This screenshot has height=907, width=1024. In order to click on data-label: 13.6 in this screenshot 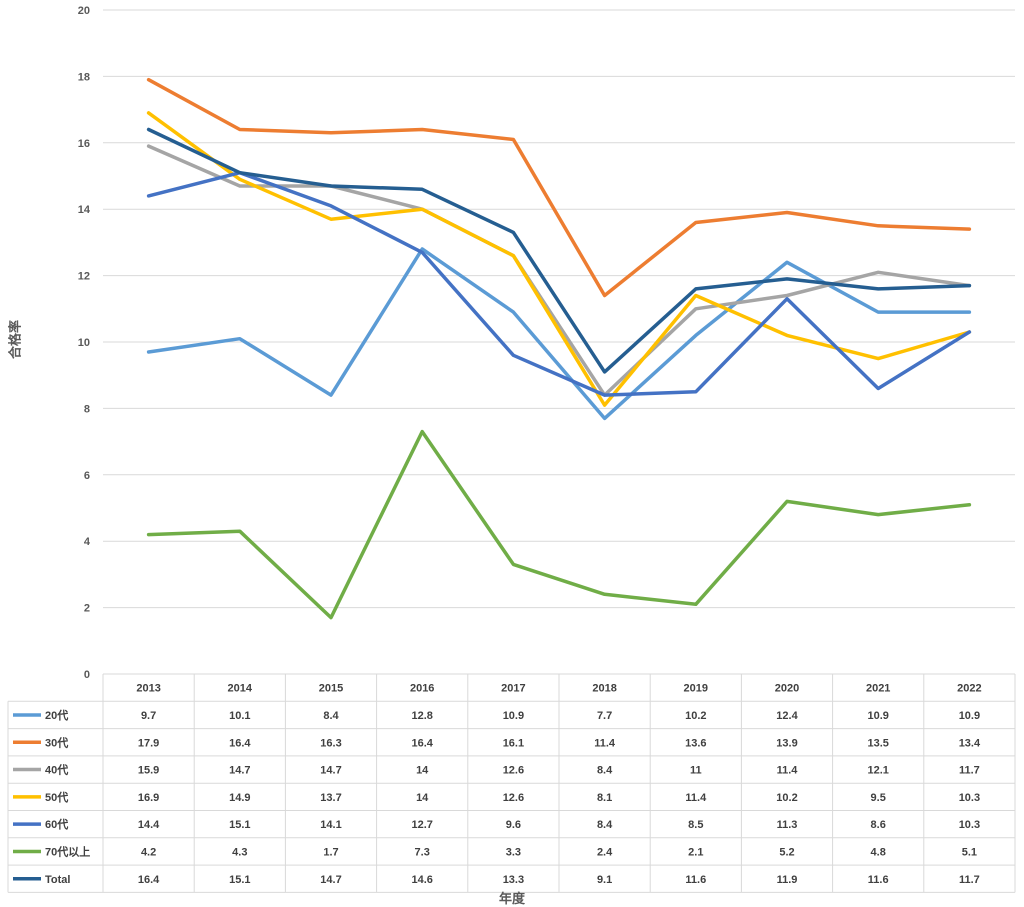, I will do `click(695, 743)`.